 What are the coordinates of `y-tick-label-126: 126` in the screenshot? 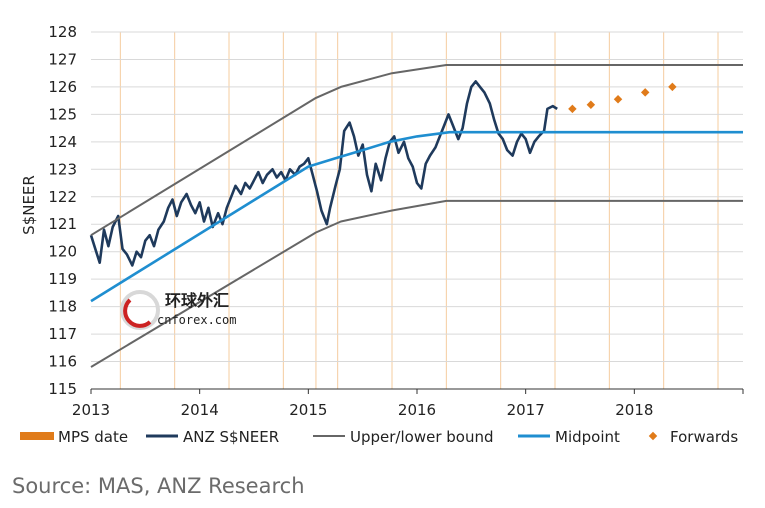 It's located at (62, 87).